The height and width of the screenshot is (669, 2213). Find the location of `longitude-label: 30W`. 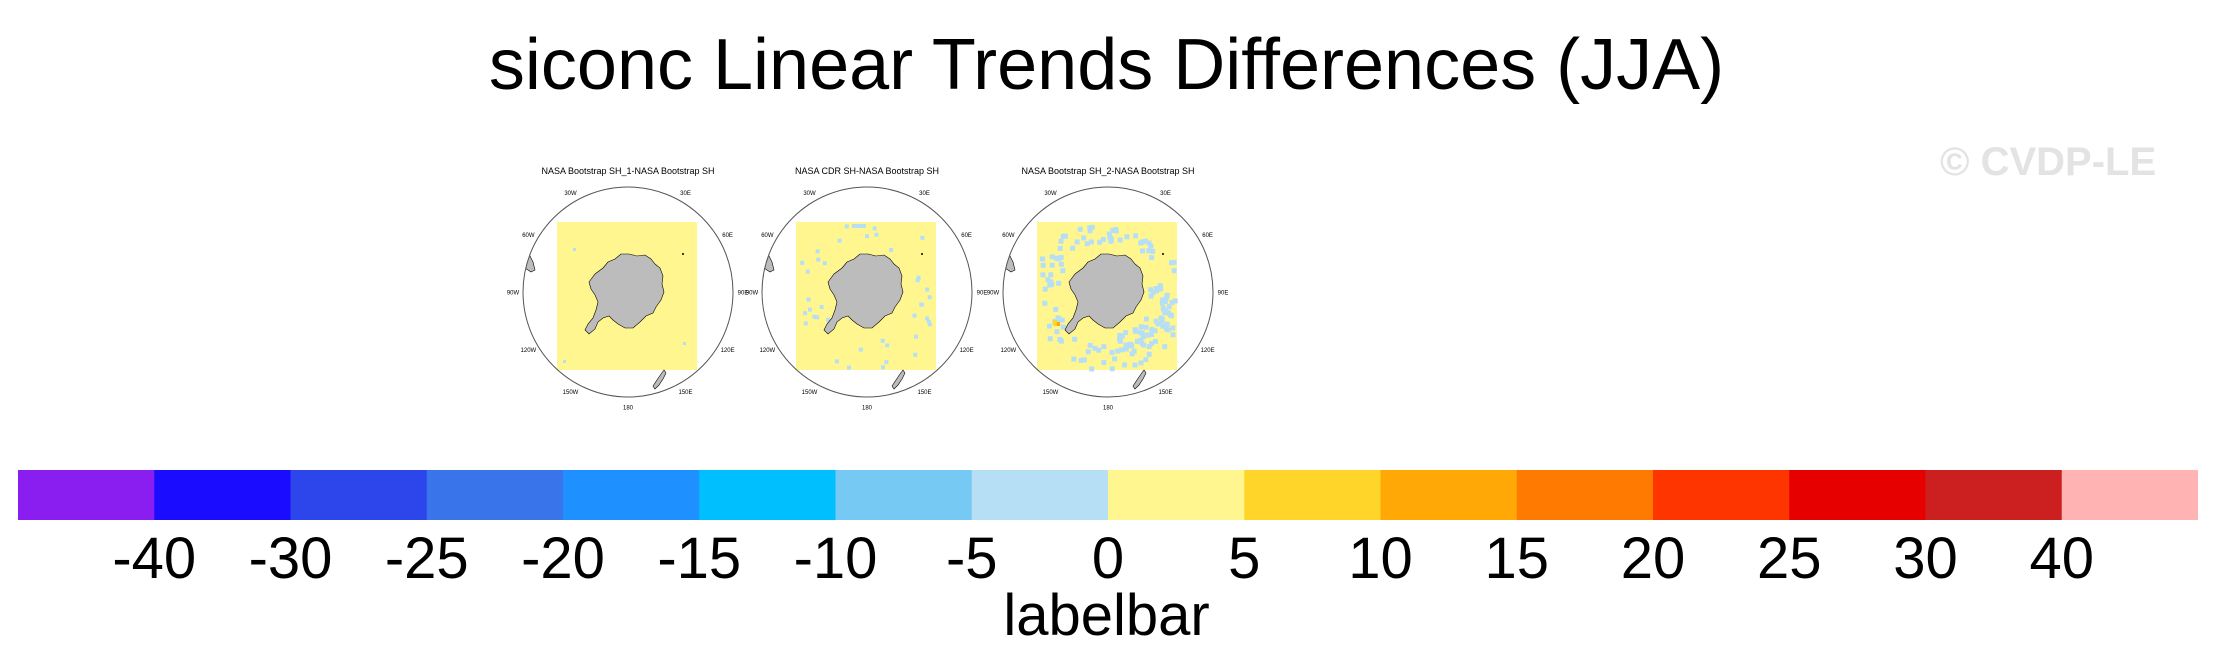

longitude-label: 30W is located at coordinates (570, 194).